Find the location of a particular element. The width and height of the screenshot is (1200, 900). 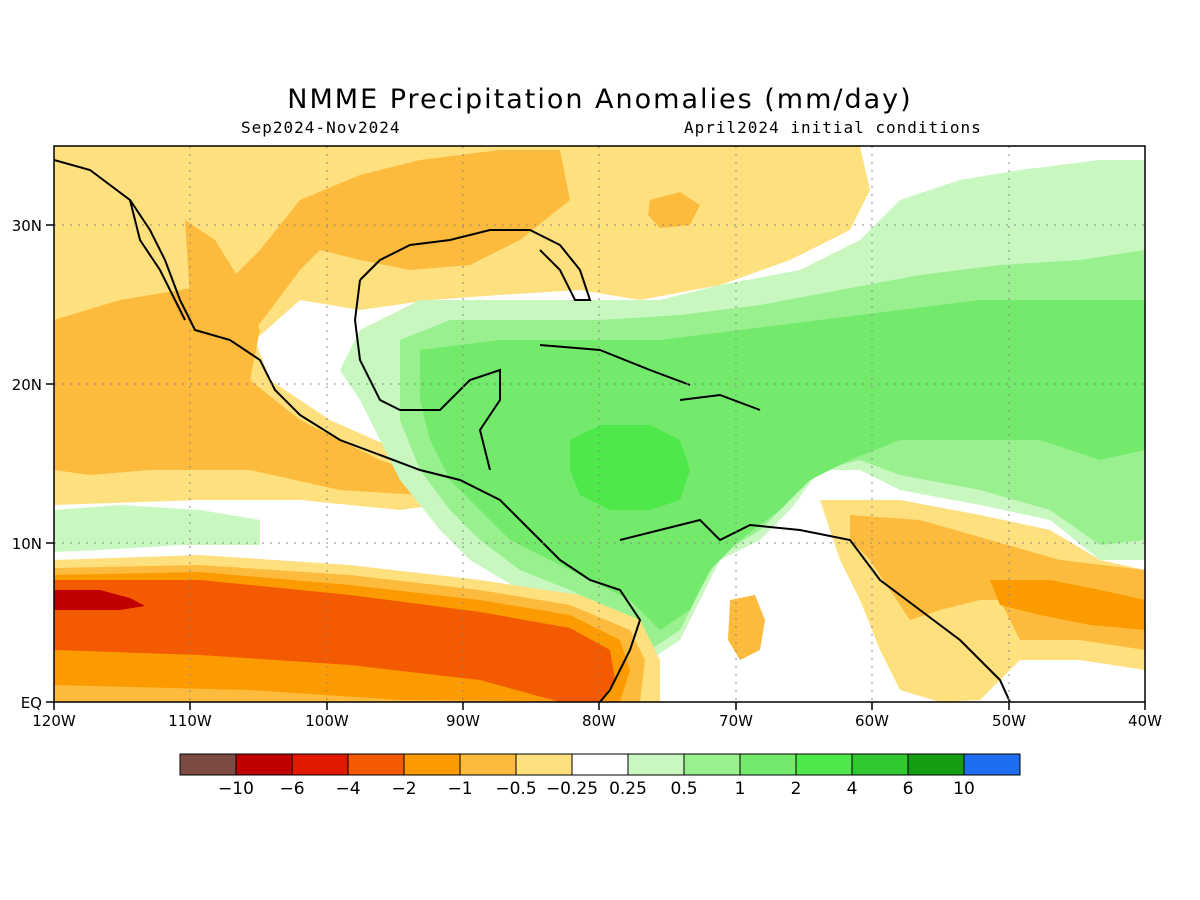

colorbar-label: −10 is located at coordinates (236, 789).